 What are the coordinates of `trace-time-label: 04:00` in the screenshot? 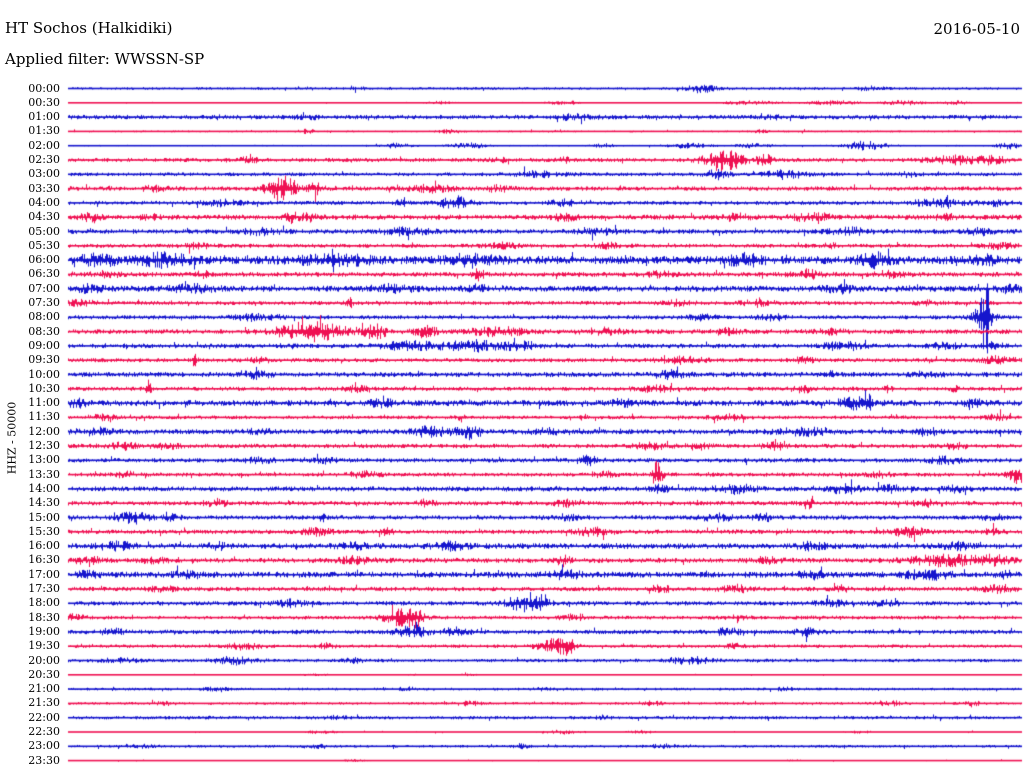 It's located at (44, 202).